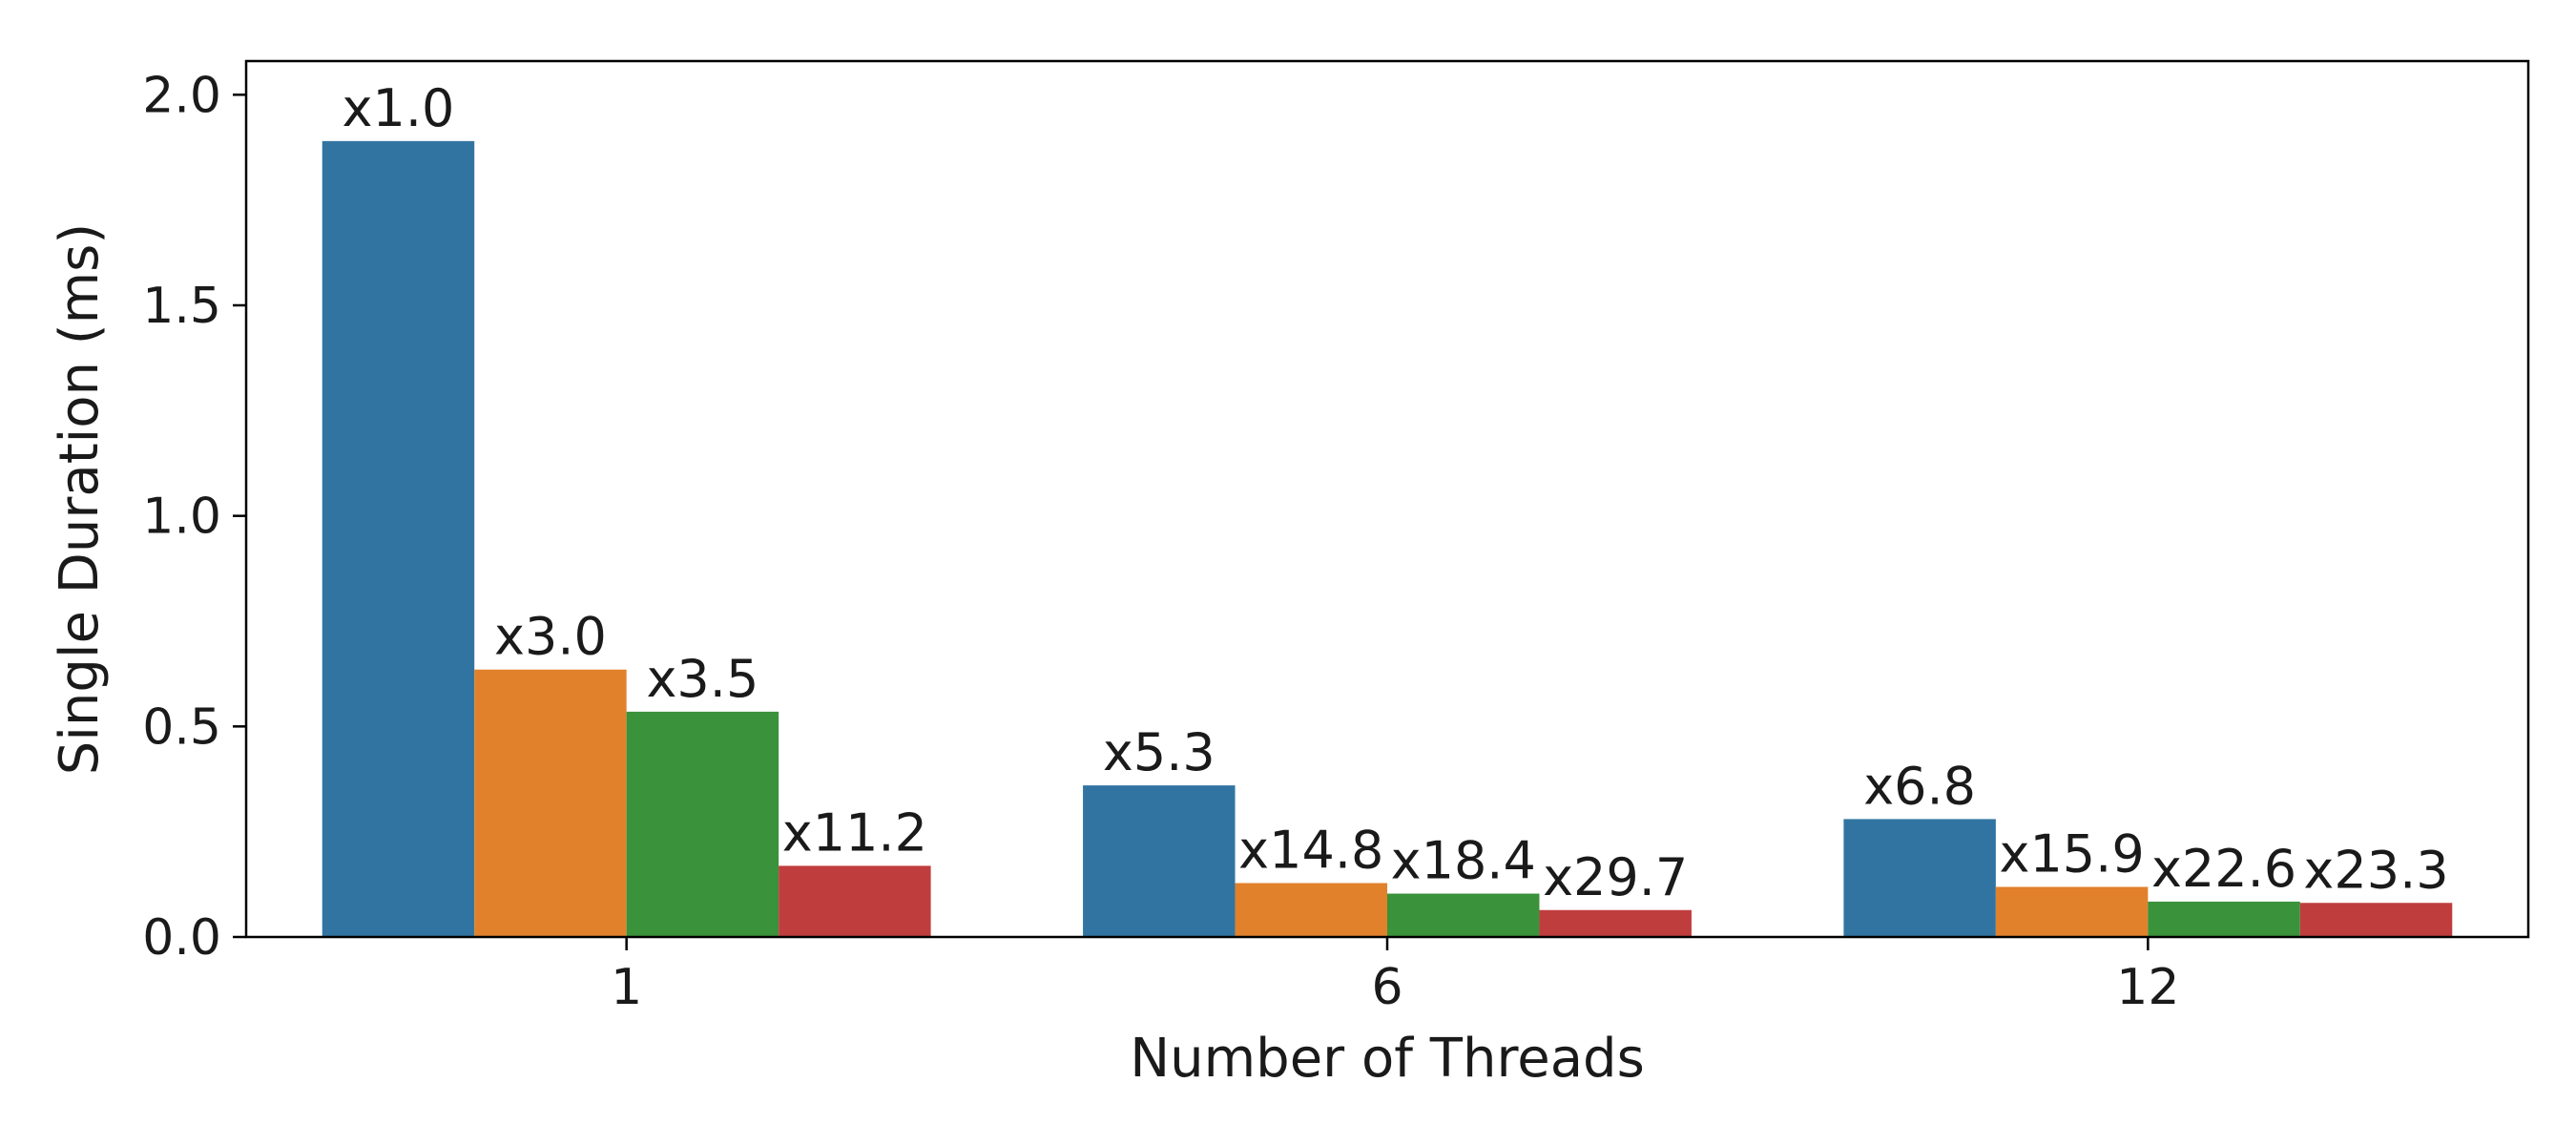 The image size is (2576, 1145). I want to click on data-label-cat12-series1: x6.8, so click(1919, 786).